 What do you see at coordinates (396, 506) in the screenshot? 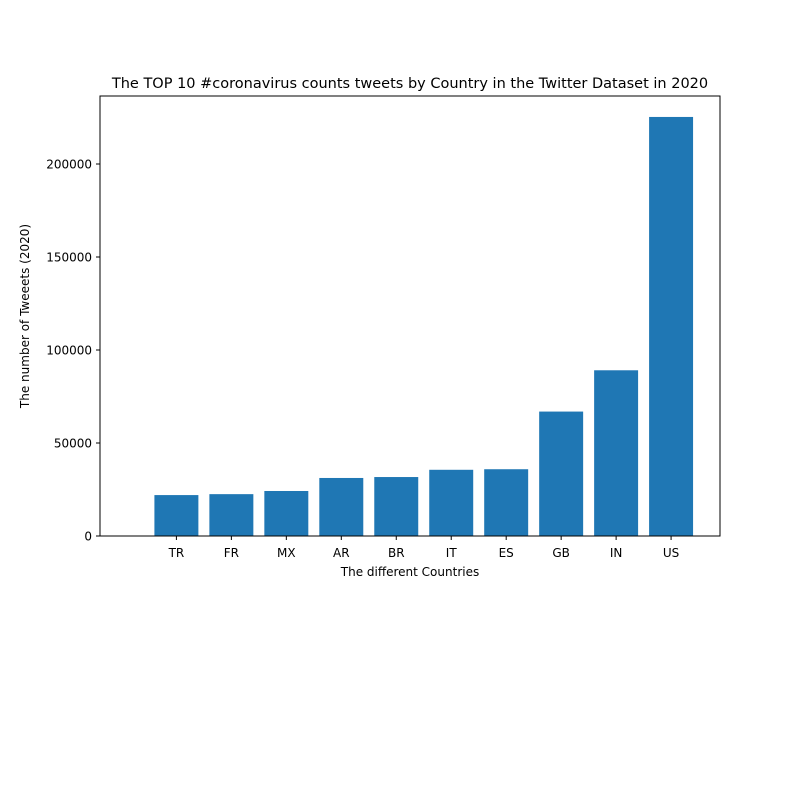
I see `bar-br` at bounding box center [396, 506].